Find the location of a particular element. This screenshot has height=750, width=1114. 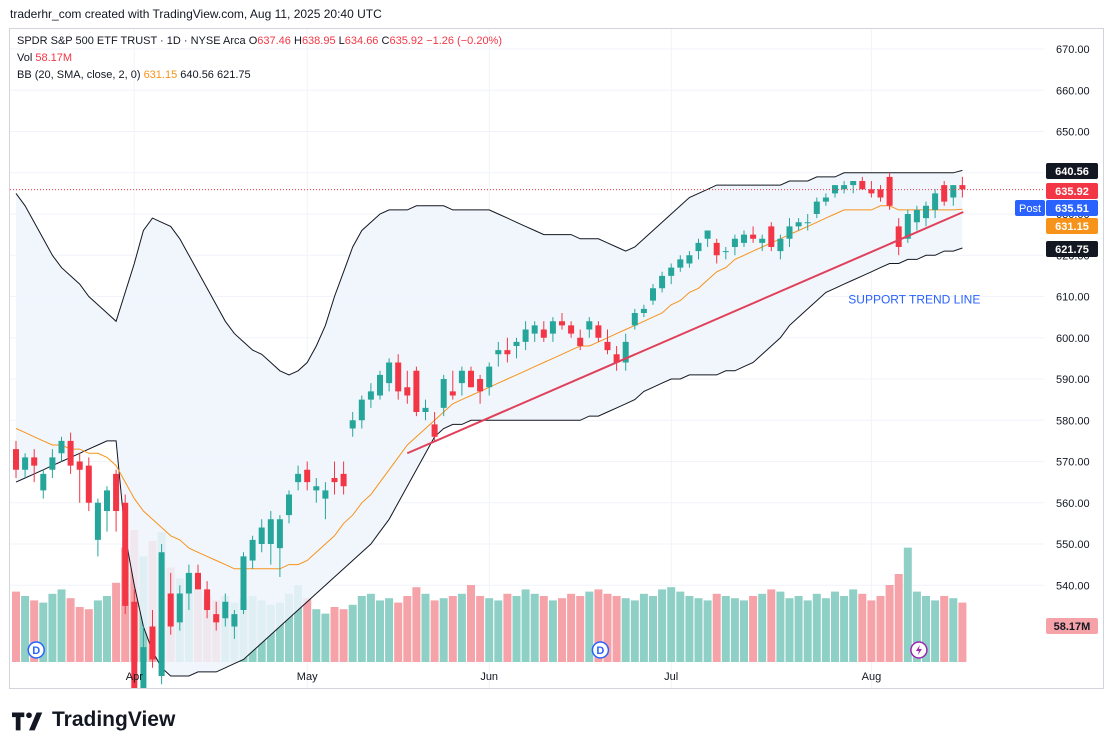

price-label-text: 635.51 is located at coordinates (1072, 209).